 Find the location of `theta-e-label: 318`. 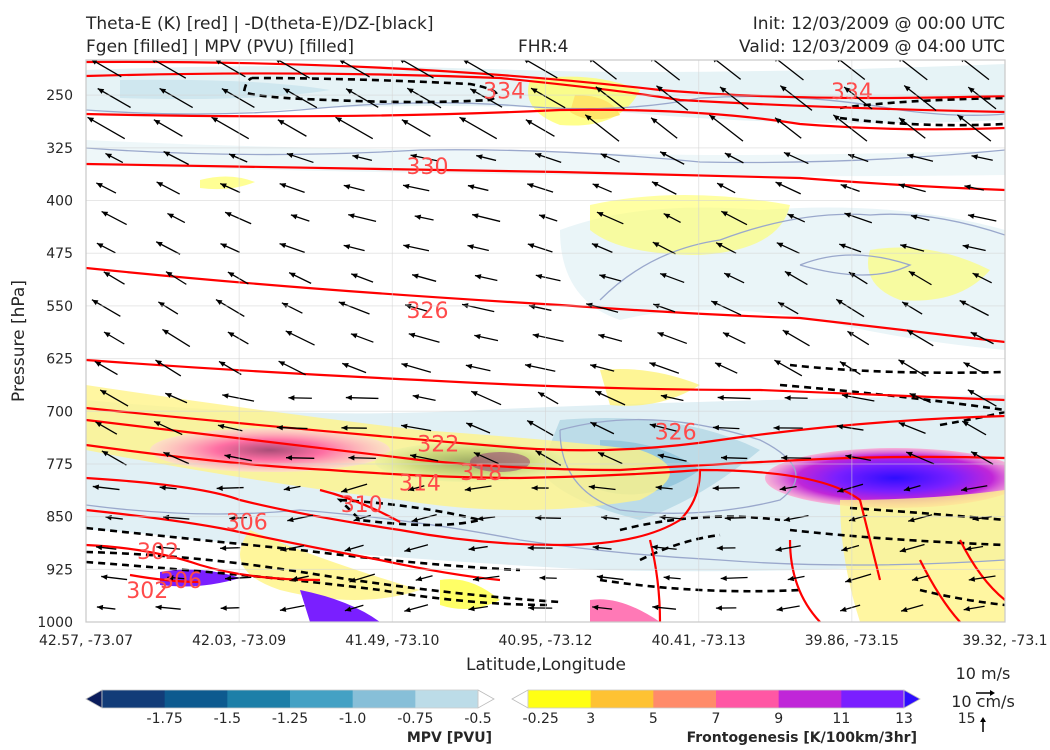

theta-e-label: 318 is located at coordinates (481, 473).